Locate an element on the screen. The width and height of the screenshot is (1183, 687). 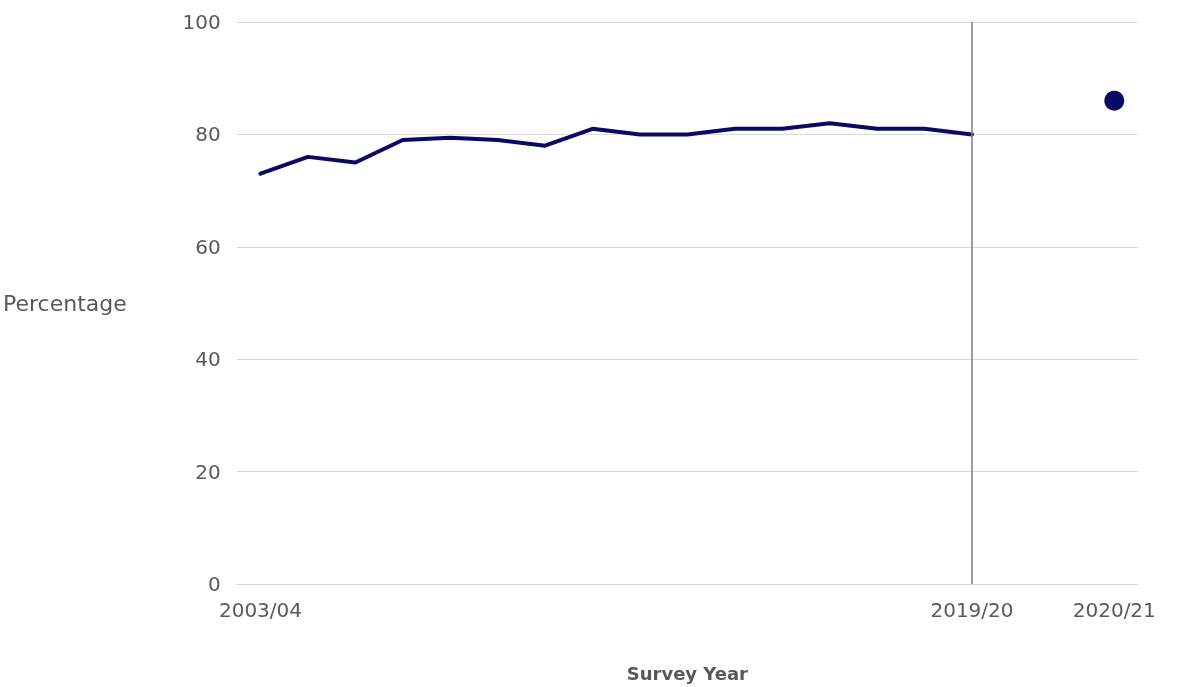
y-tick-label: 0 is located at coordinates (214, 584).